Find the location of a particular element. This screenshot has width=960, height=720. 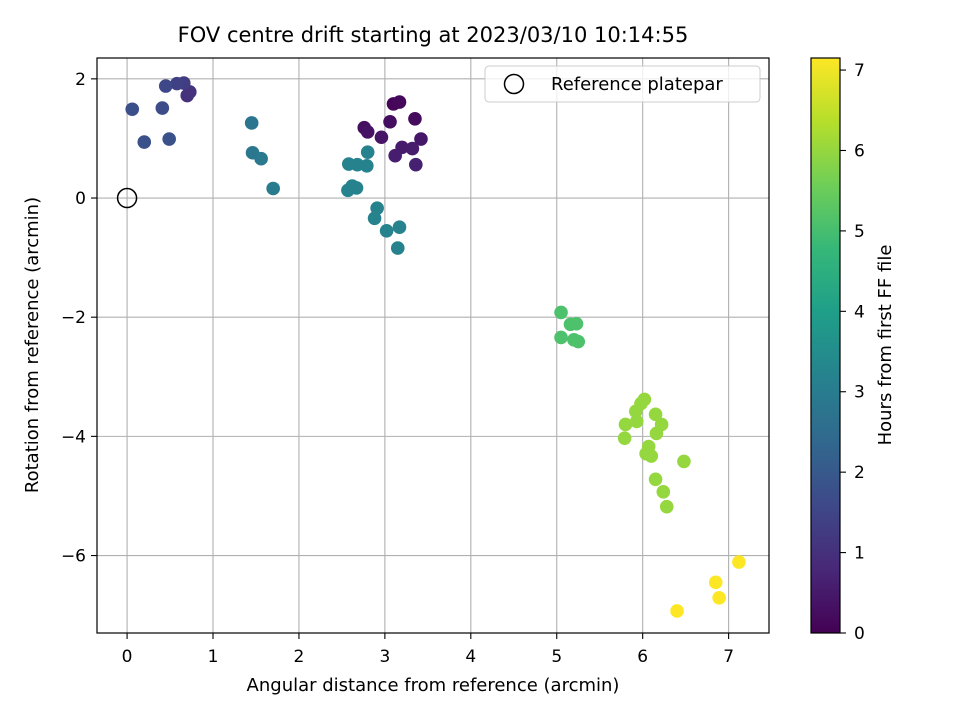

colorbar-label: Hours from first FF file is located at coordinates (885, 345).